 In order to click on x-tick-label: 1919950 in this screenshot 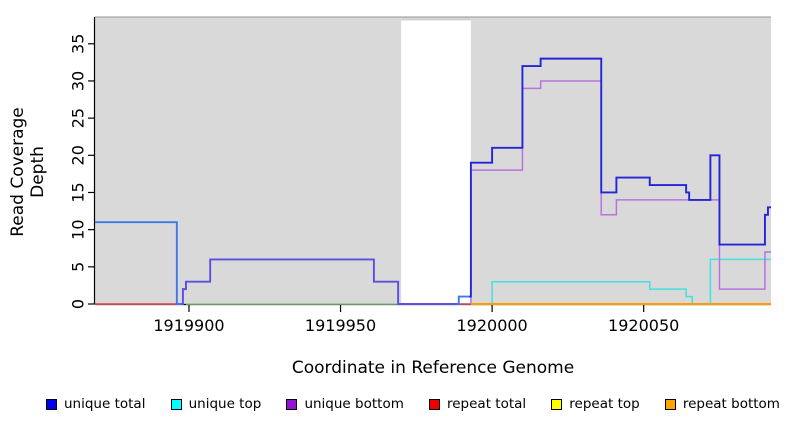, I will do `click(340, 325)`.